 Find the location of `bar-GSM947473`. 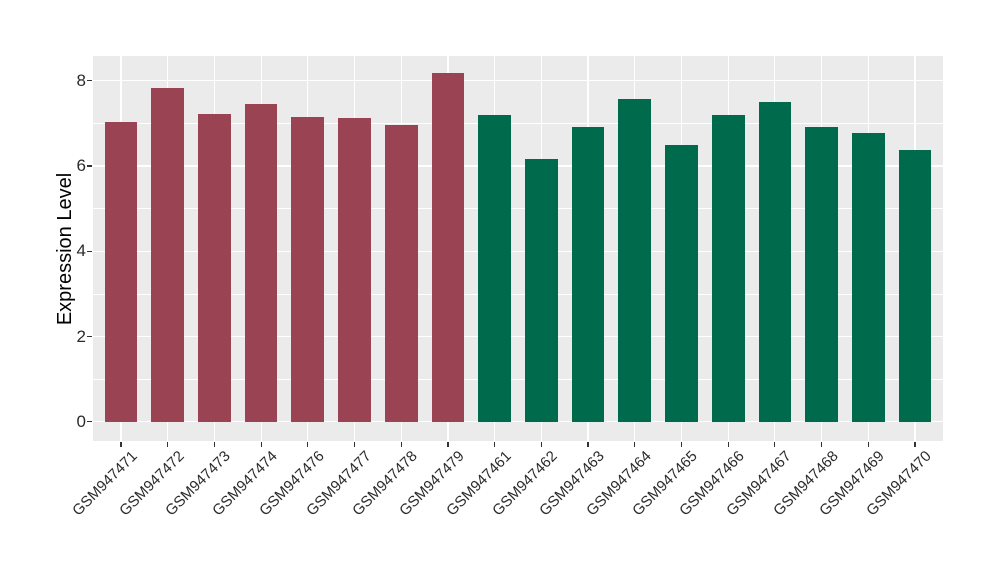

bar-GSM947473 is located at coordinates (214, 267).